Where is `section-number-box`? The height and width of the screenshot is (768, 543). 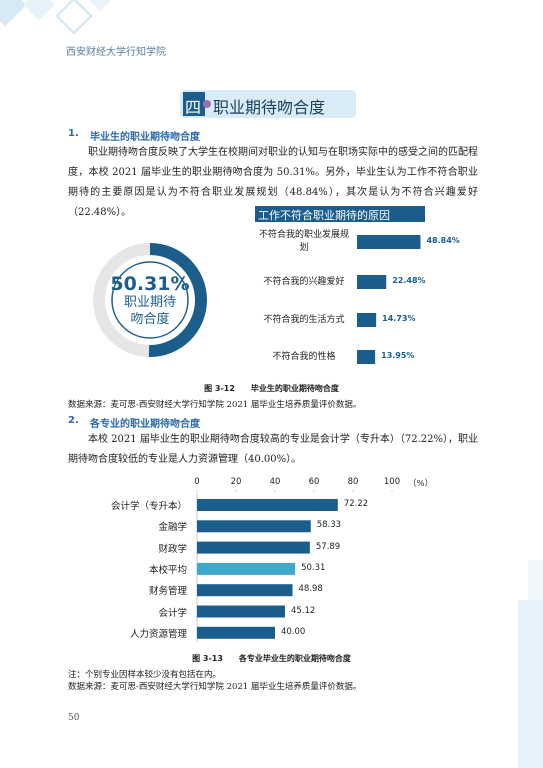 section-number-box is located at coordinates (194, 104).